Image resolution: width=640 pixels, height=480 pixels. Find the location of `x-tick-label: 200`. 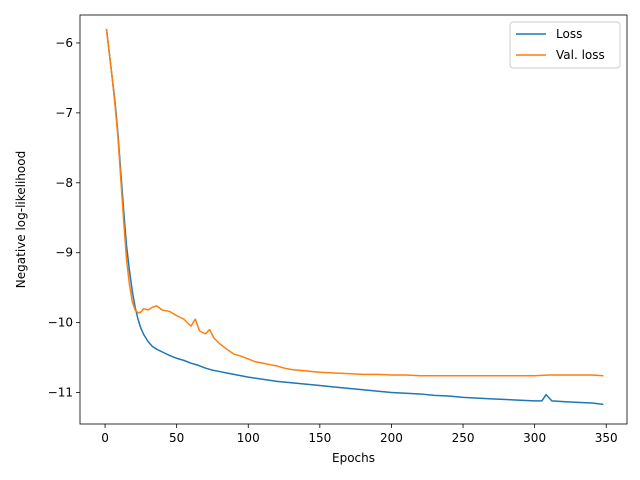

x-tick-label: 200 is located at coordinates (391, 438).